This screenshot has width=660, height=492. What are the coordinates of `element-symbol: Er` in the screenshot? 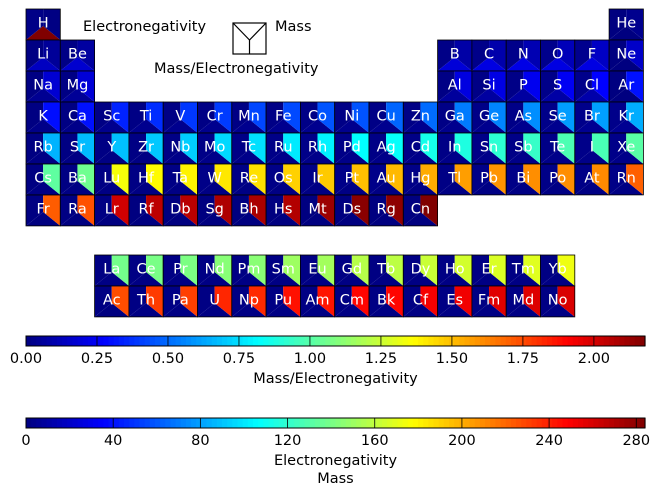 It's located at (488, 269).